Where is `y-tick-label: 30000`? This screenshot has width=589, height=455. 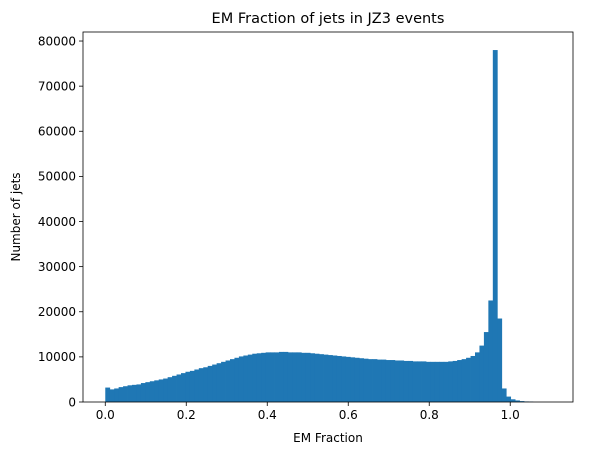 y-tick-label: 30000 is located at coordinates (57, 267).